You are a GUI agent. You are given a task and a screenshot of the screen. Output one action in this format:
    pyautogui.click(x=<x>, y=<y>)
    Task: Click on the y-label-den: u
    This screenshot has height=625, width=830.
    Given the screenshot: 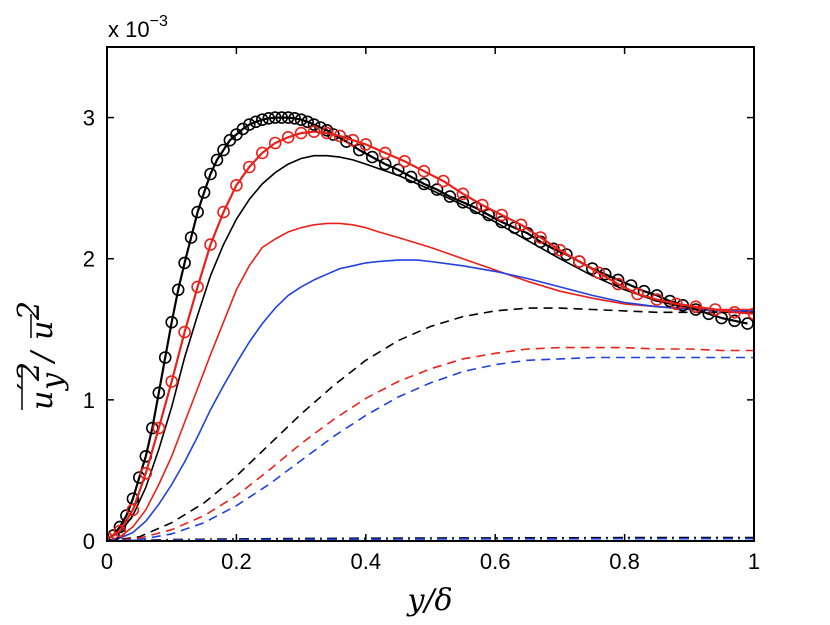 What is the action you would take?
    pyautogui.click(x=42, y=330)
    